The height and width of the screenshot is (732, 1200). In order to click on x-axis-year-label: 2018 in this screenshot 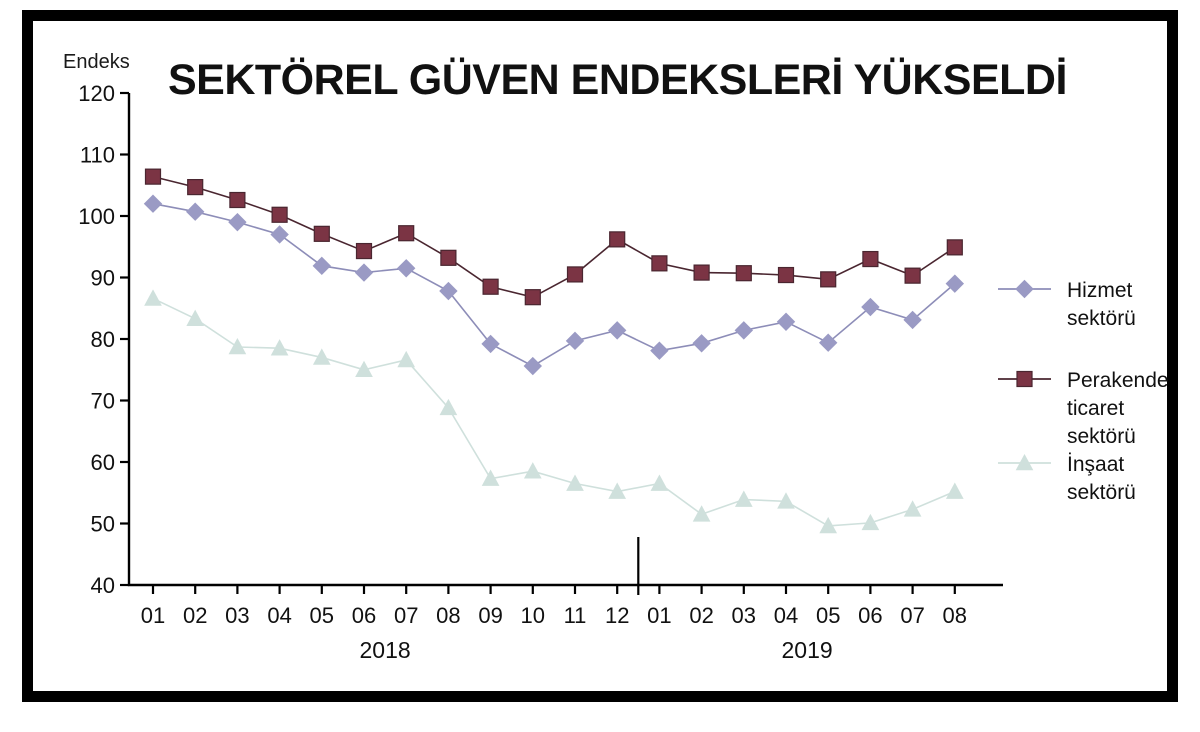, I will do `click(385, 650)`.